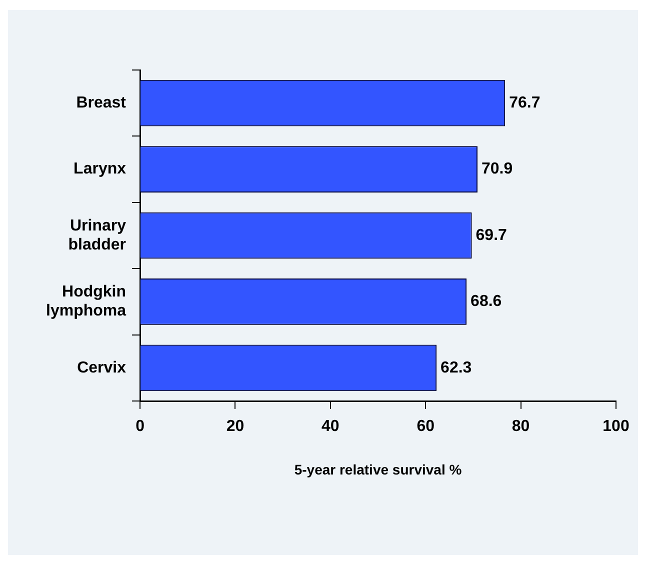  What do you see at coordinates (456, 367) in the screenshot?
I see `data-label: 62.3` at bounding box center [456, 367].